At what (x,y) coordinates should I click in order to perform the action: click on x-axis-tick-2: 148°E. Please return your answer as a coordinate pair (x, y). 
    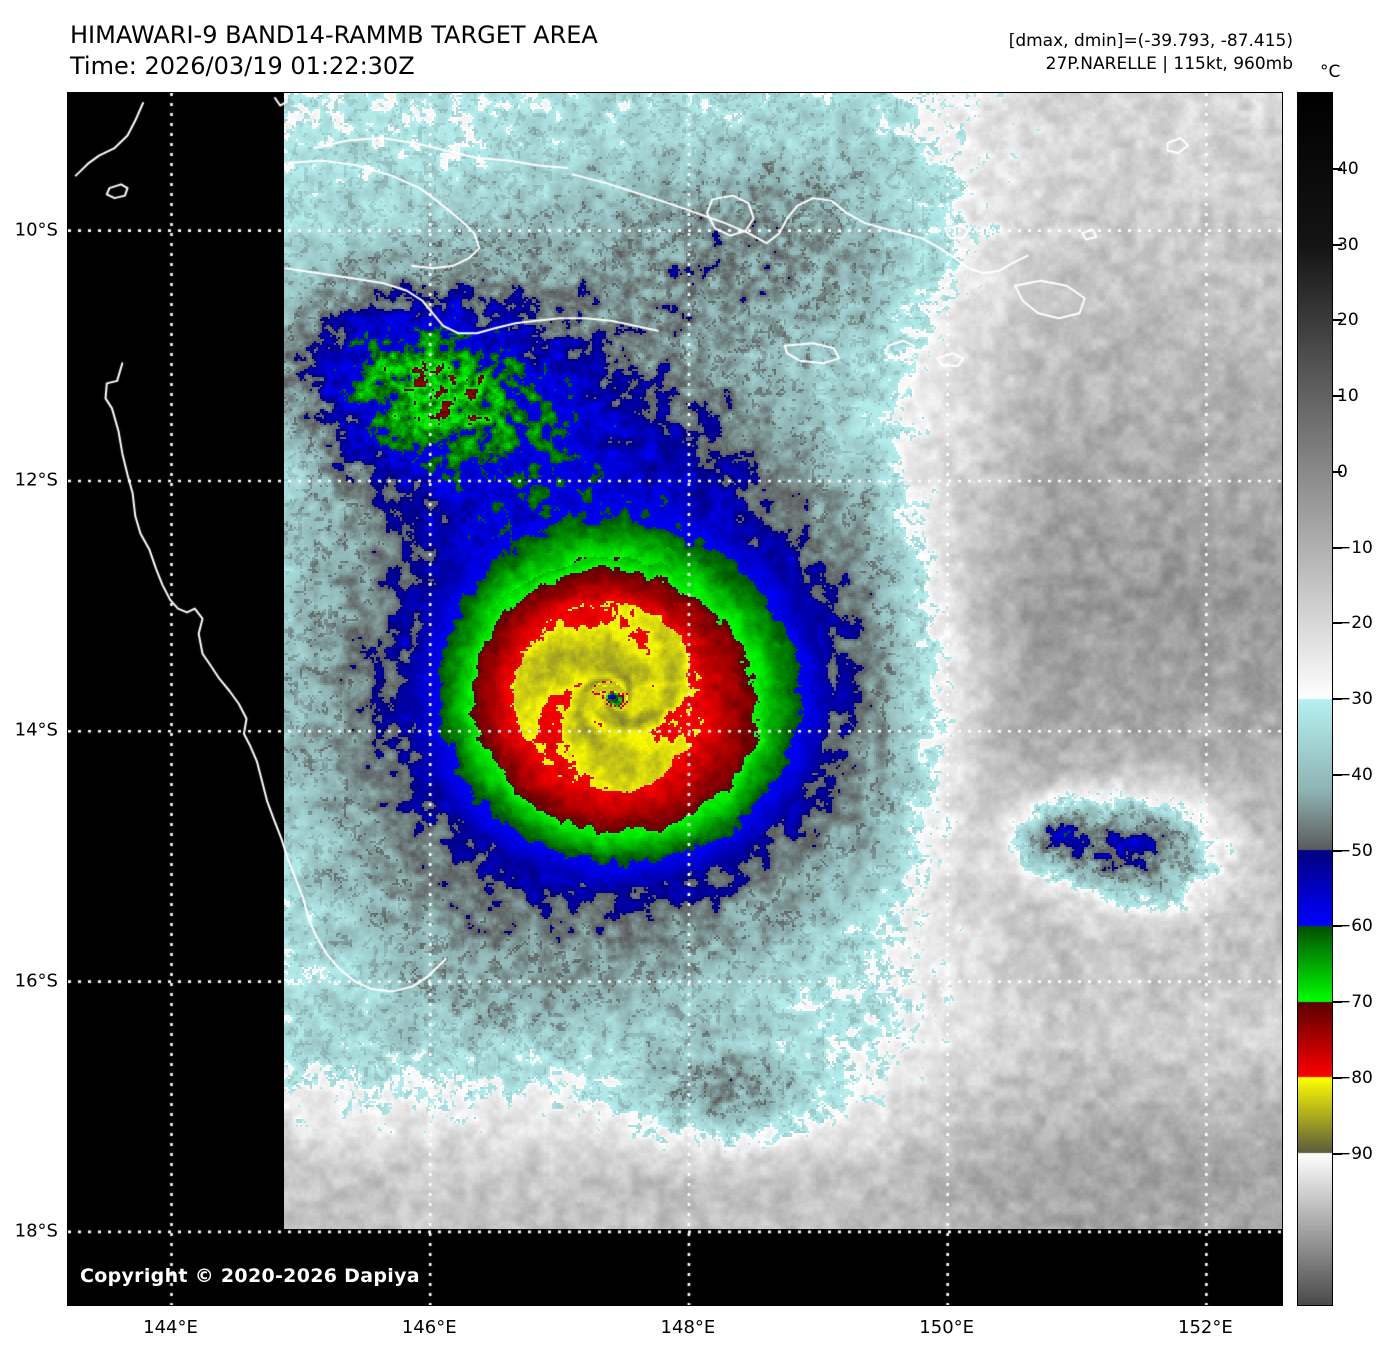
    Looking at the image, I should click on (688, 1327).